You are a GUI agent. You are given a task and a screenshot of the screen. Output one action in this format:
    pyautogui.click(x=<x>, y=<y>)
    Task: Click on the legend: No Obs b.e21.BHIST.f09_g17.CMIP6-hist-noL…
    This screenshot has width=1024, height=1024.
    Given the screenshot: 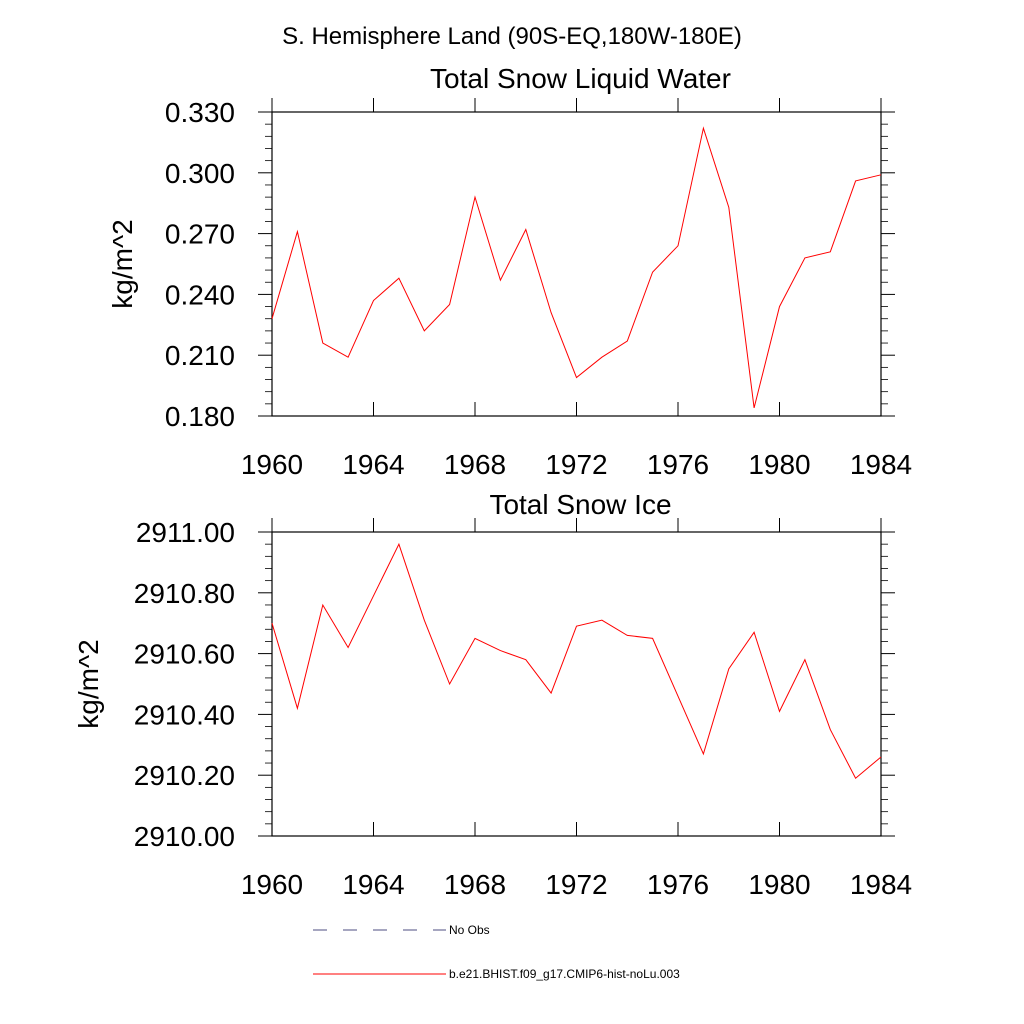 What is the action you would take?
    pyautogui.click(x=496, y=952)
    